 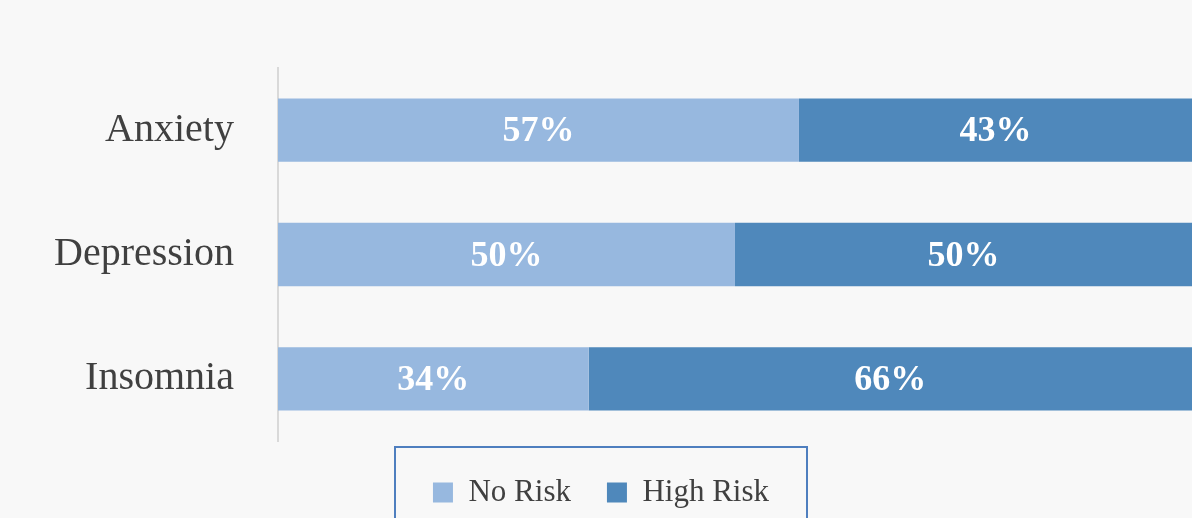 I want to click on data-label: 57%, so click(x=538, y=129).